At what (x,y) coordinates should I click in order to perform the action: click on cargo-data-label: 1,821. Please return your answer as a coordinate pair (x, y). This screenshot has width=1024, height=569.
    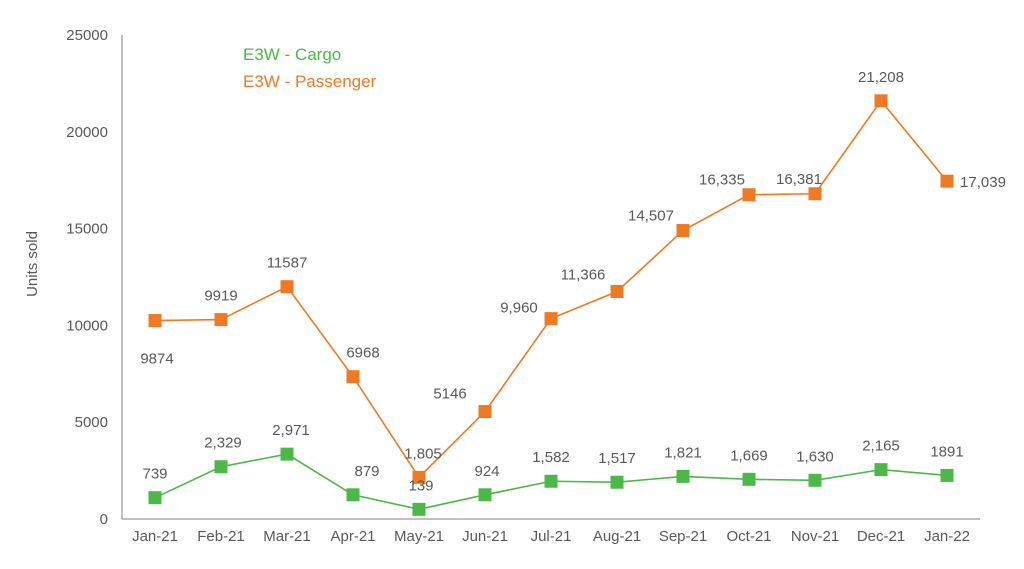
    Looking at the image, I should click on (683, 452).